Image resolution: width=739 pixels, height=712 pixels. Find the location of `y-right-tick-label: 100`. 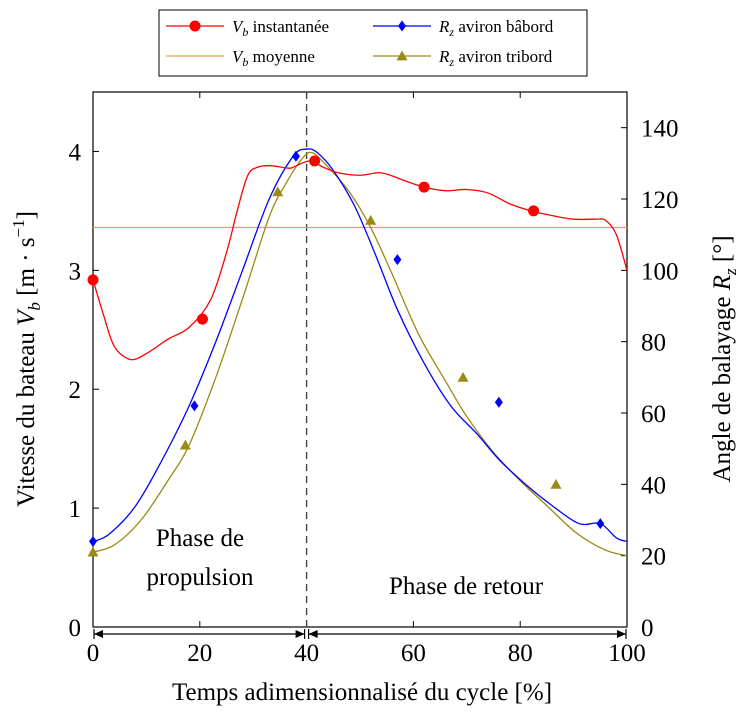

y-right-tick-label: 100 is located at coordinates (660, 271).